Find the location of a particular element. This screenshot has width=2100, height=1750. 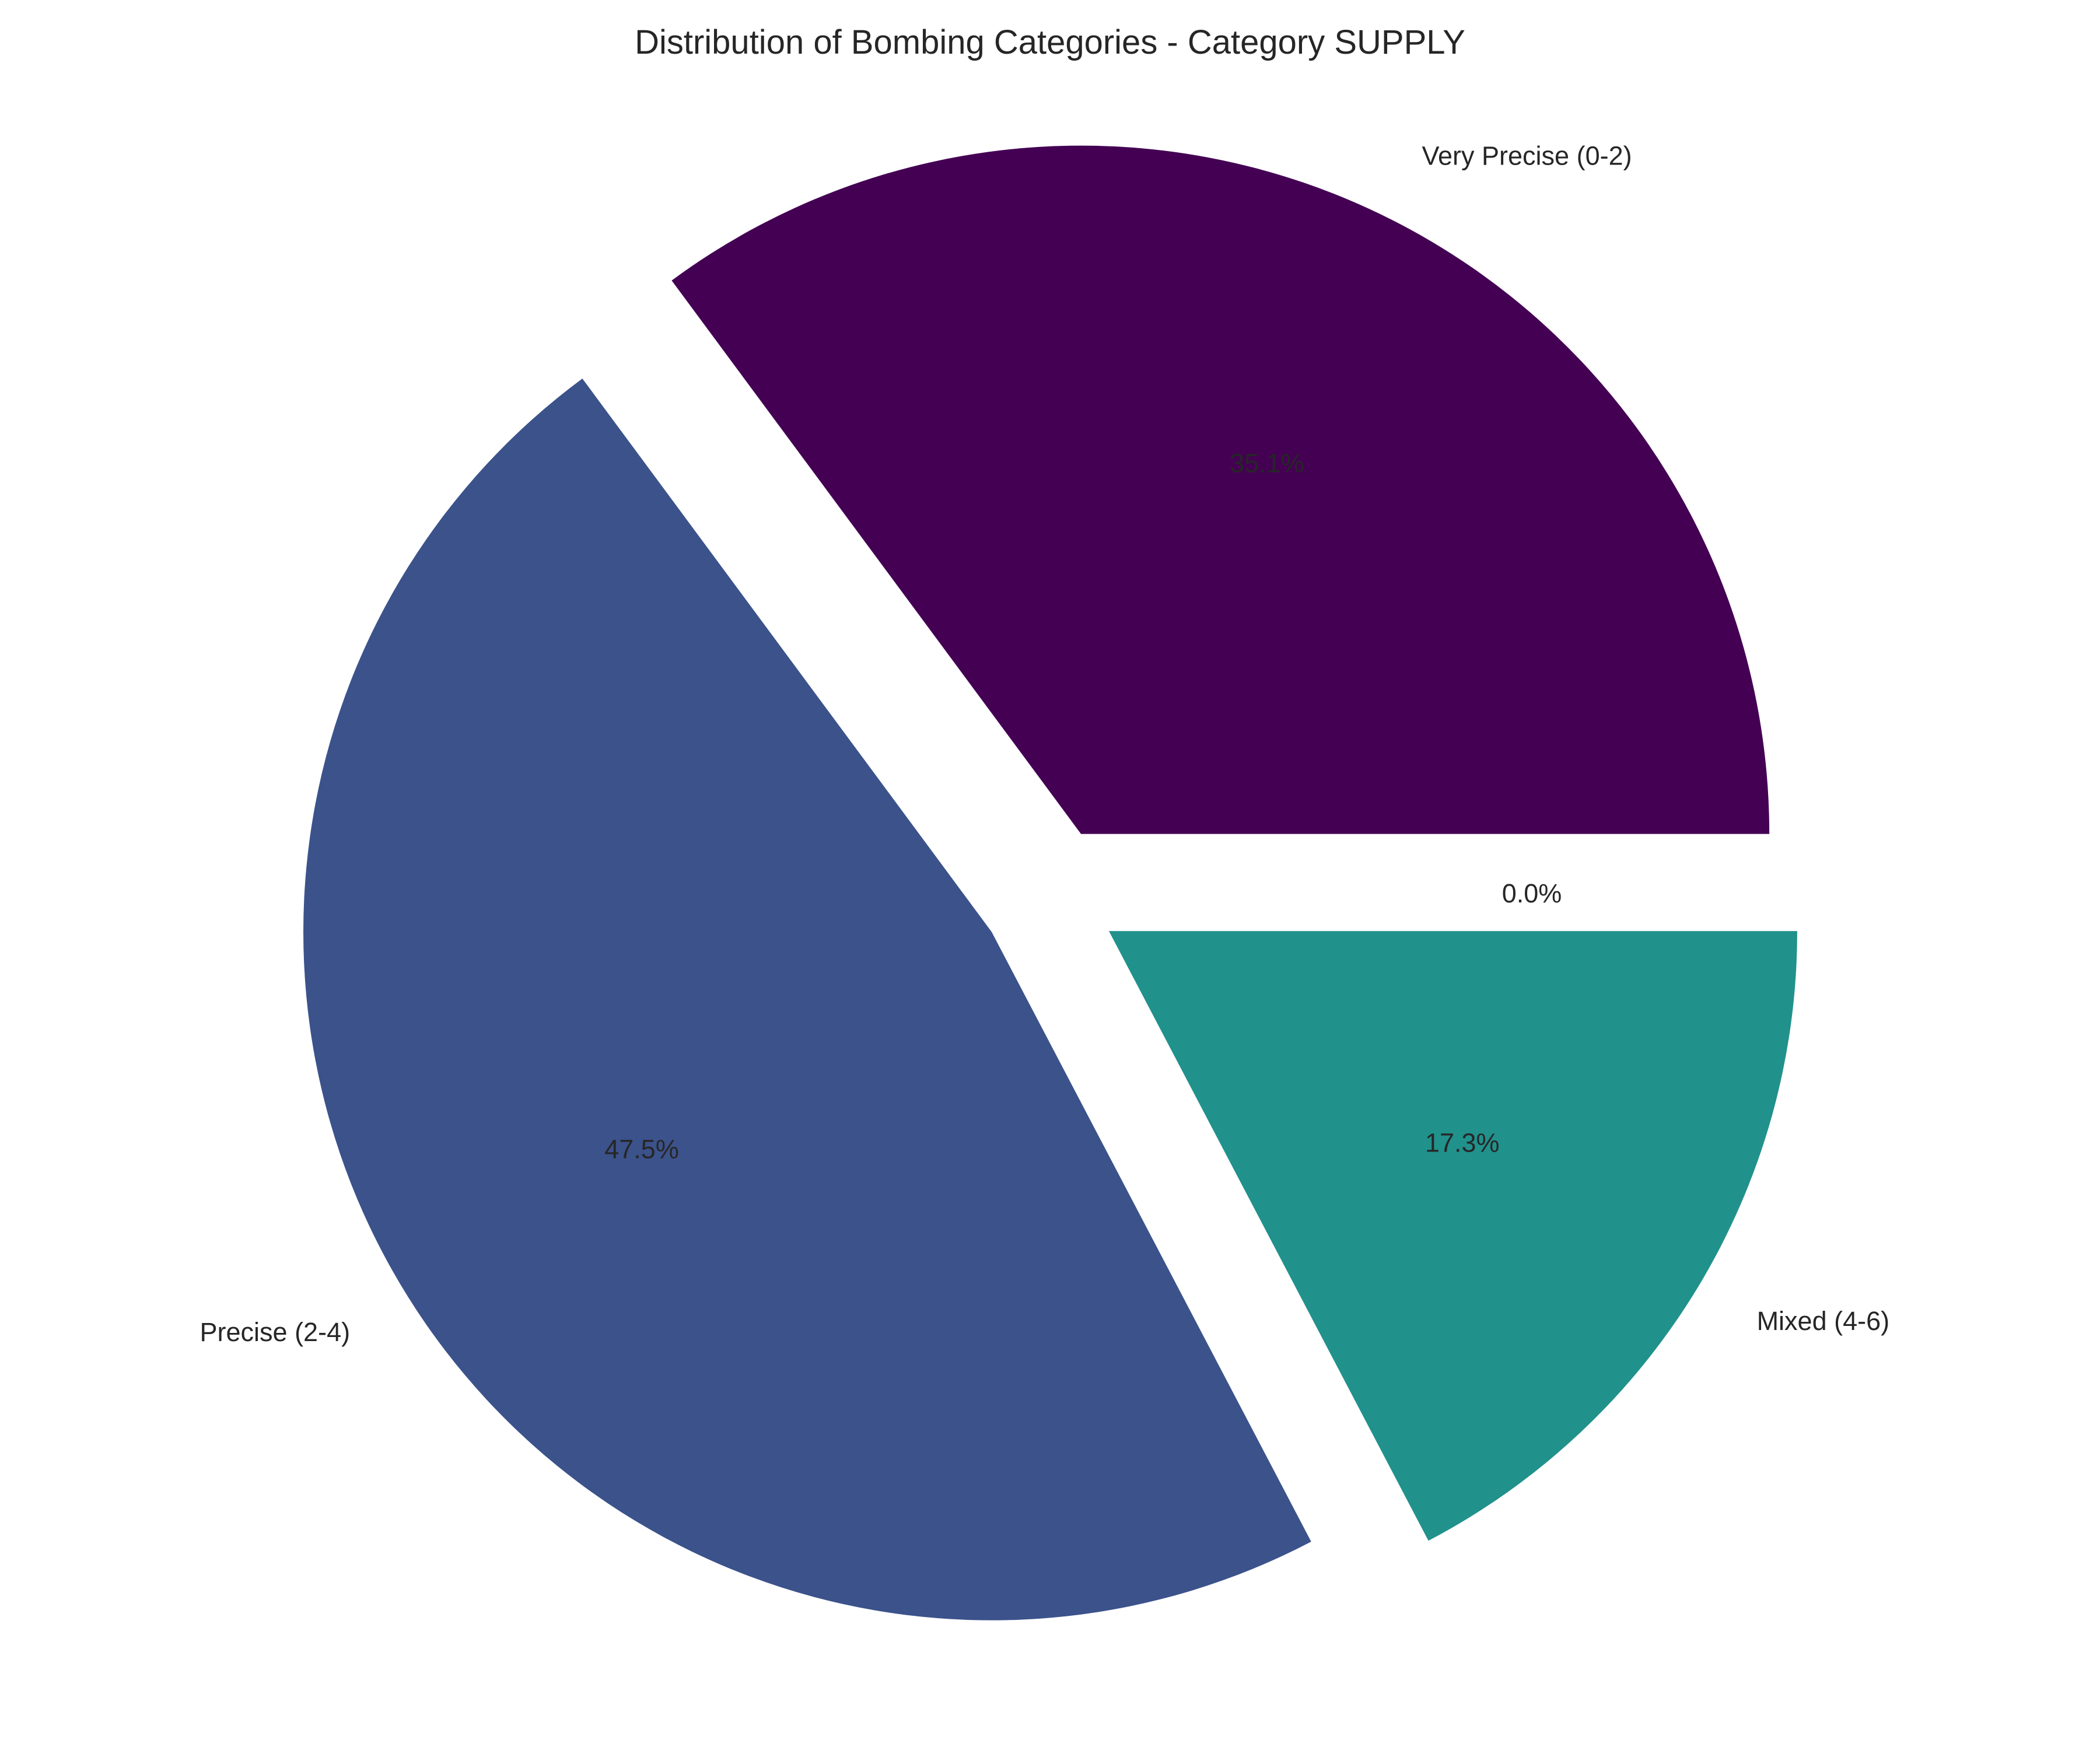

pct-label-very-precise-0-2: 35.1% is located at coordinates (1267, 463).